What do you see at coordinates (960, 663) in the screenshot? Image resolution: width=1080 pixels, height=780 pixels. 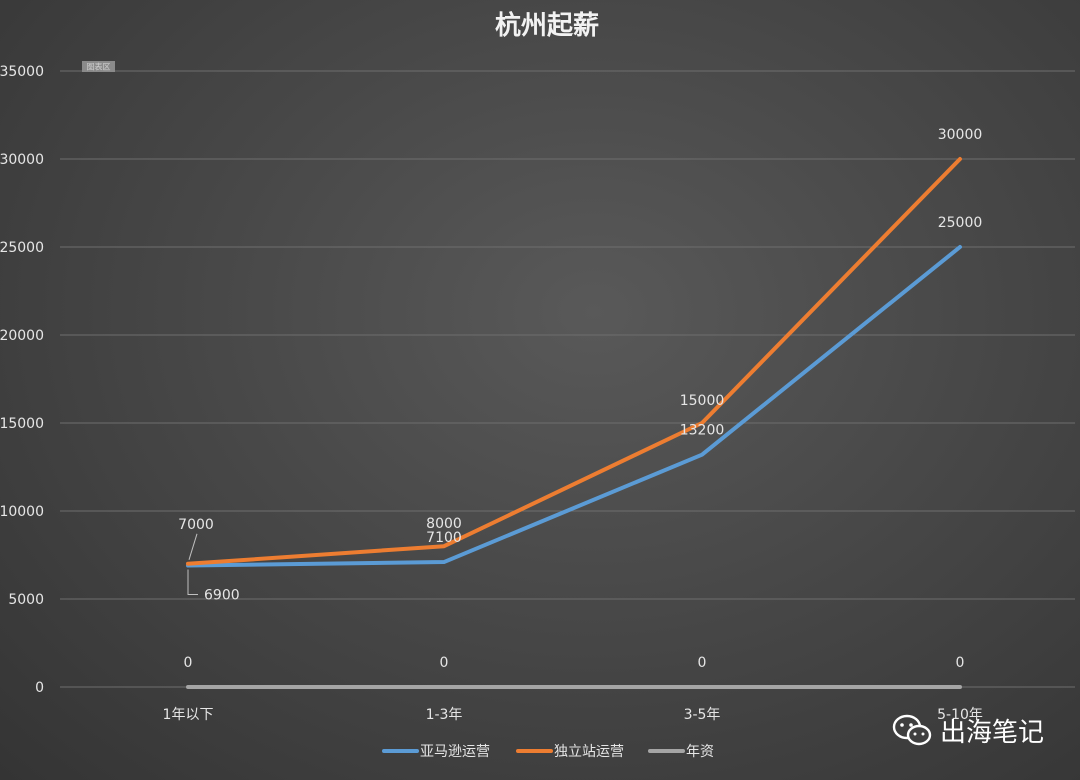 I see `data-label-2-3: 0` at bounding box center [960, 663].